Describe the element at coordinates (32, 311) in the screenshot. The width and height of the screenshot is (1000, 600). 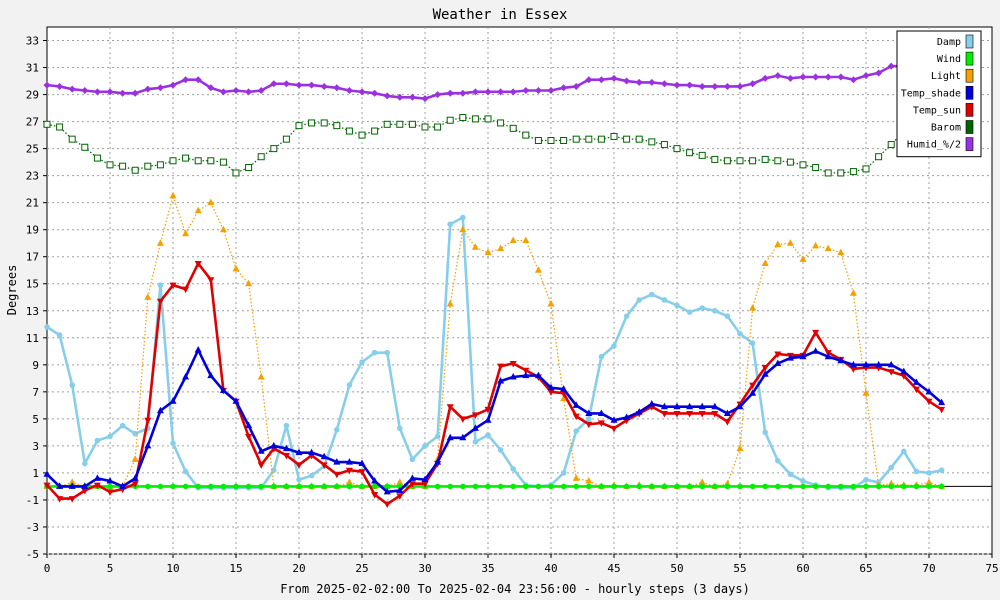
I see `y-tick-label: 13` at that location.